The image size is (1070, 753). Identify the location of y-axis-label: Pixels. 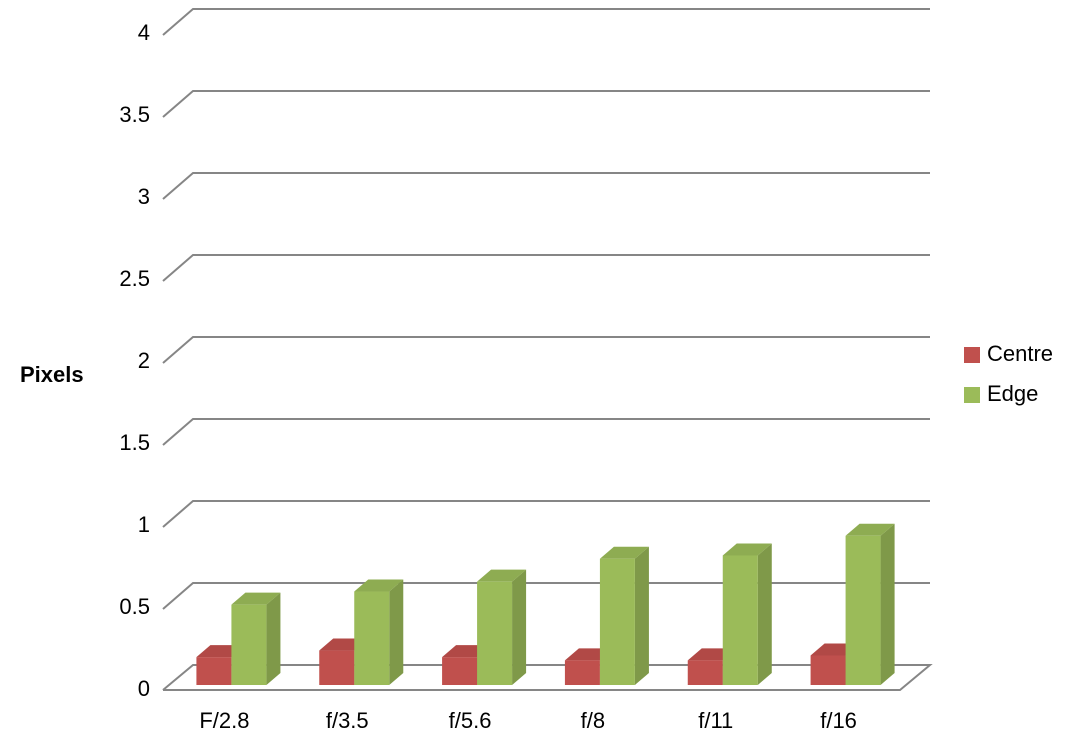
(52, 374).